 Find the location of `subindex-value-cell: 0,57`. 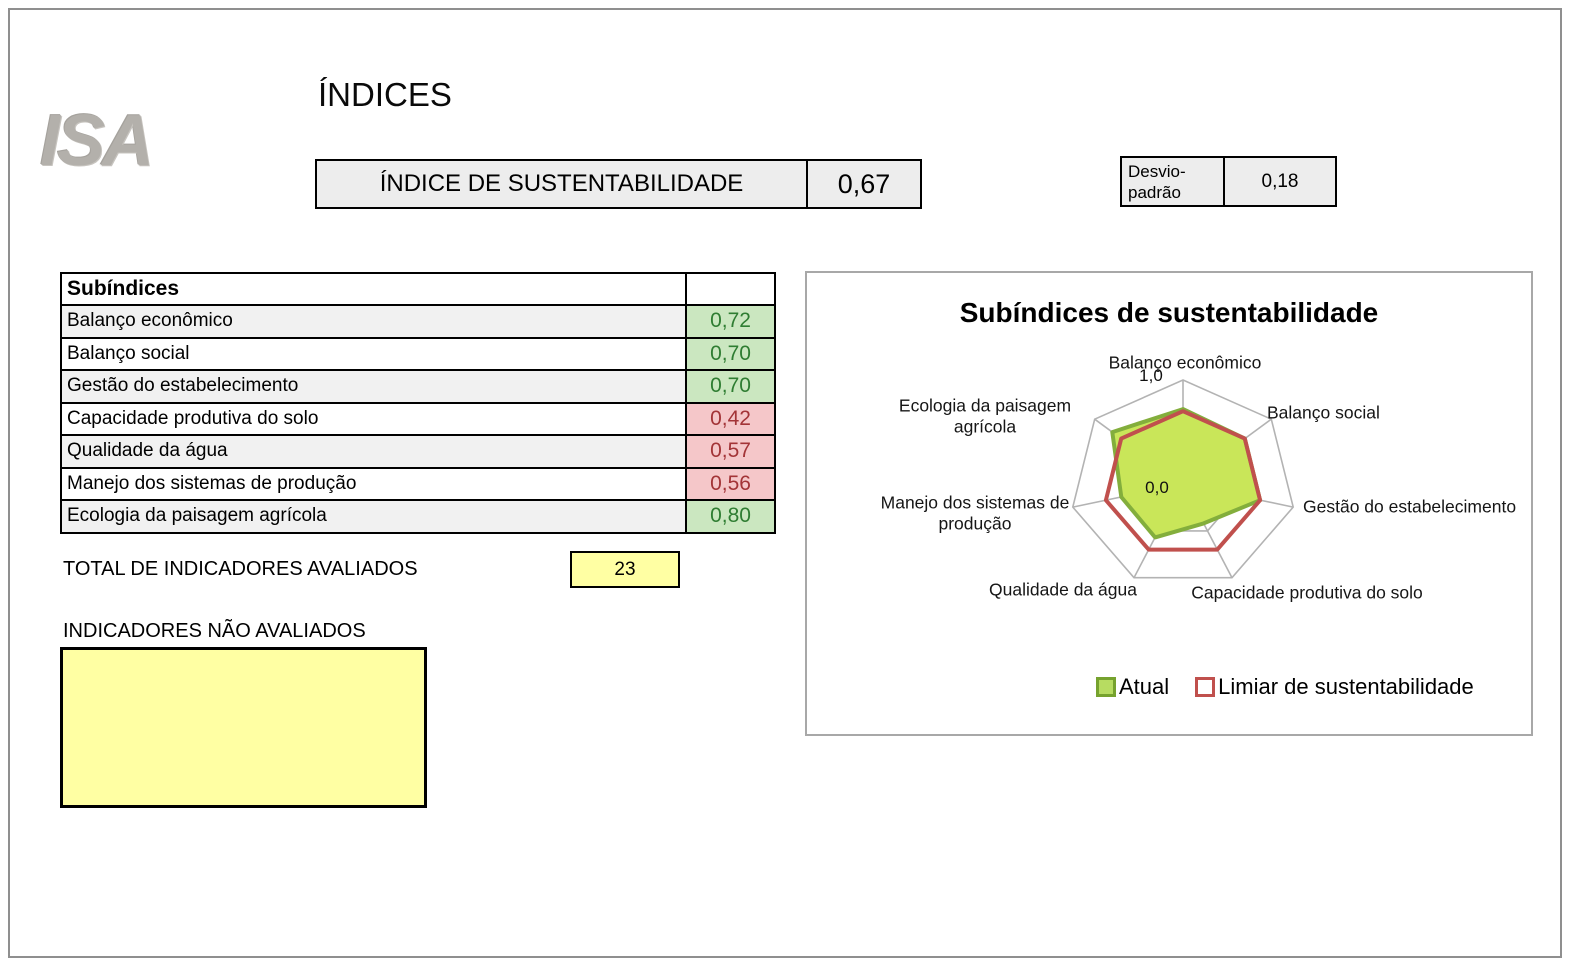

subindex-value-cell: 0,57 is located at coordinates (730, 451).